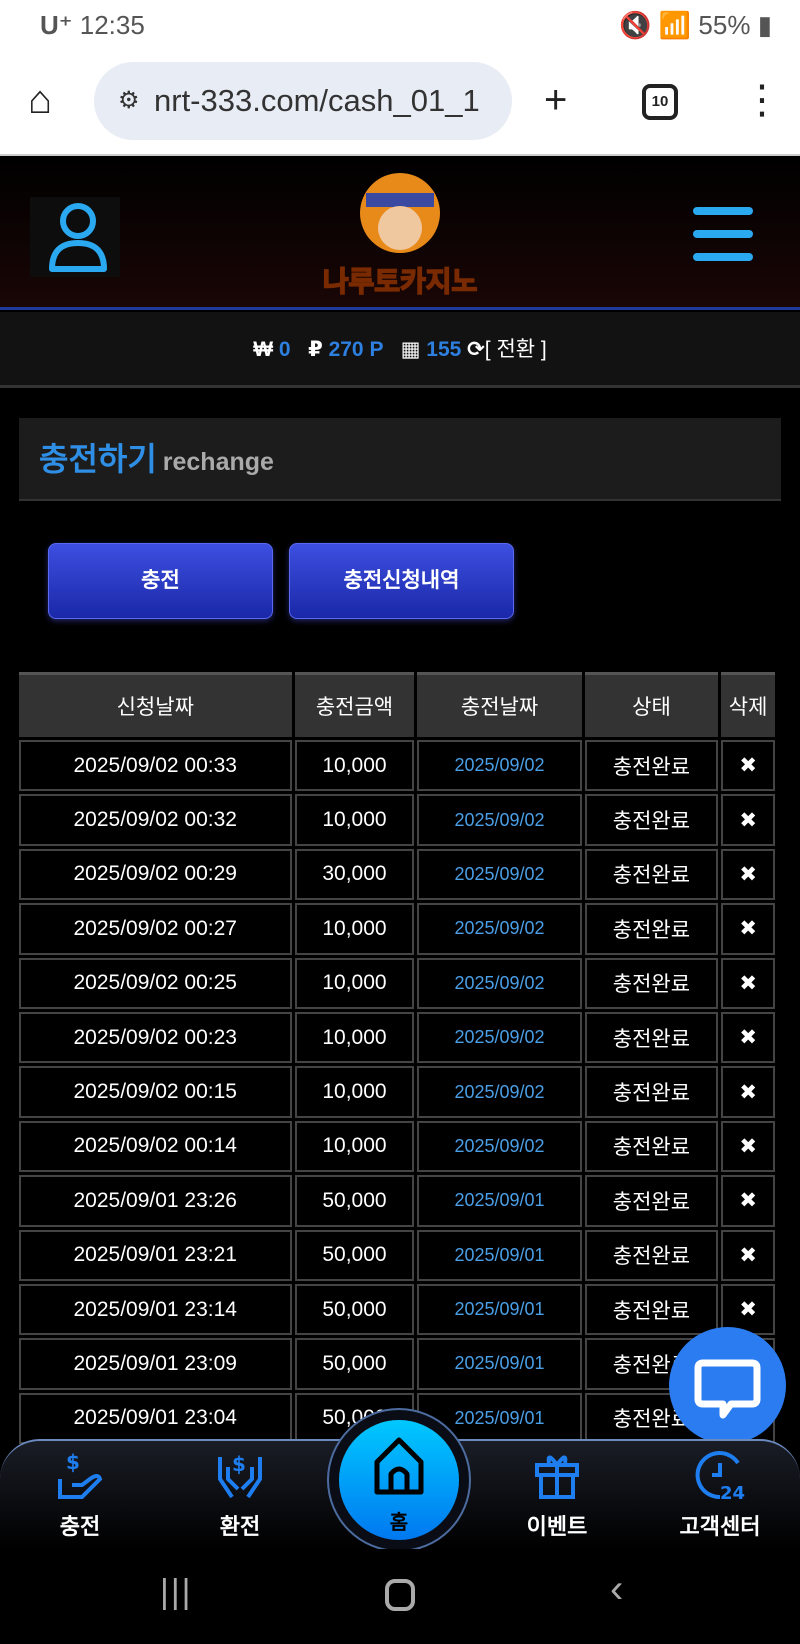  I want to click on hands-dollar-icon: $, so click(240, 1475).